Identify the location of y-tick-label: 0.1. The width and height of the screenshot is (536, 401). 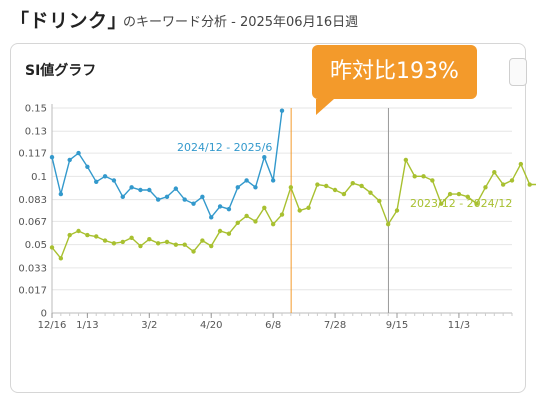
(39, 177).